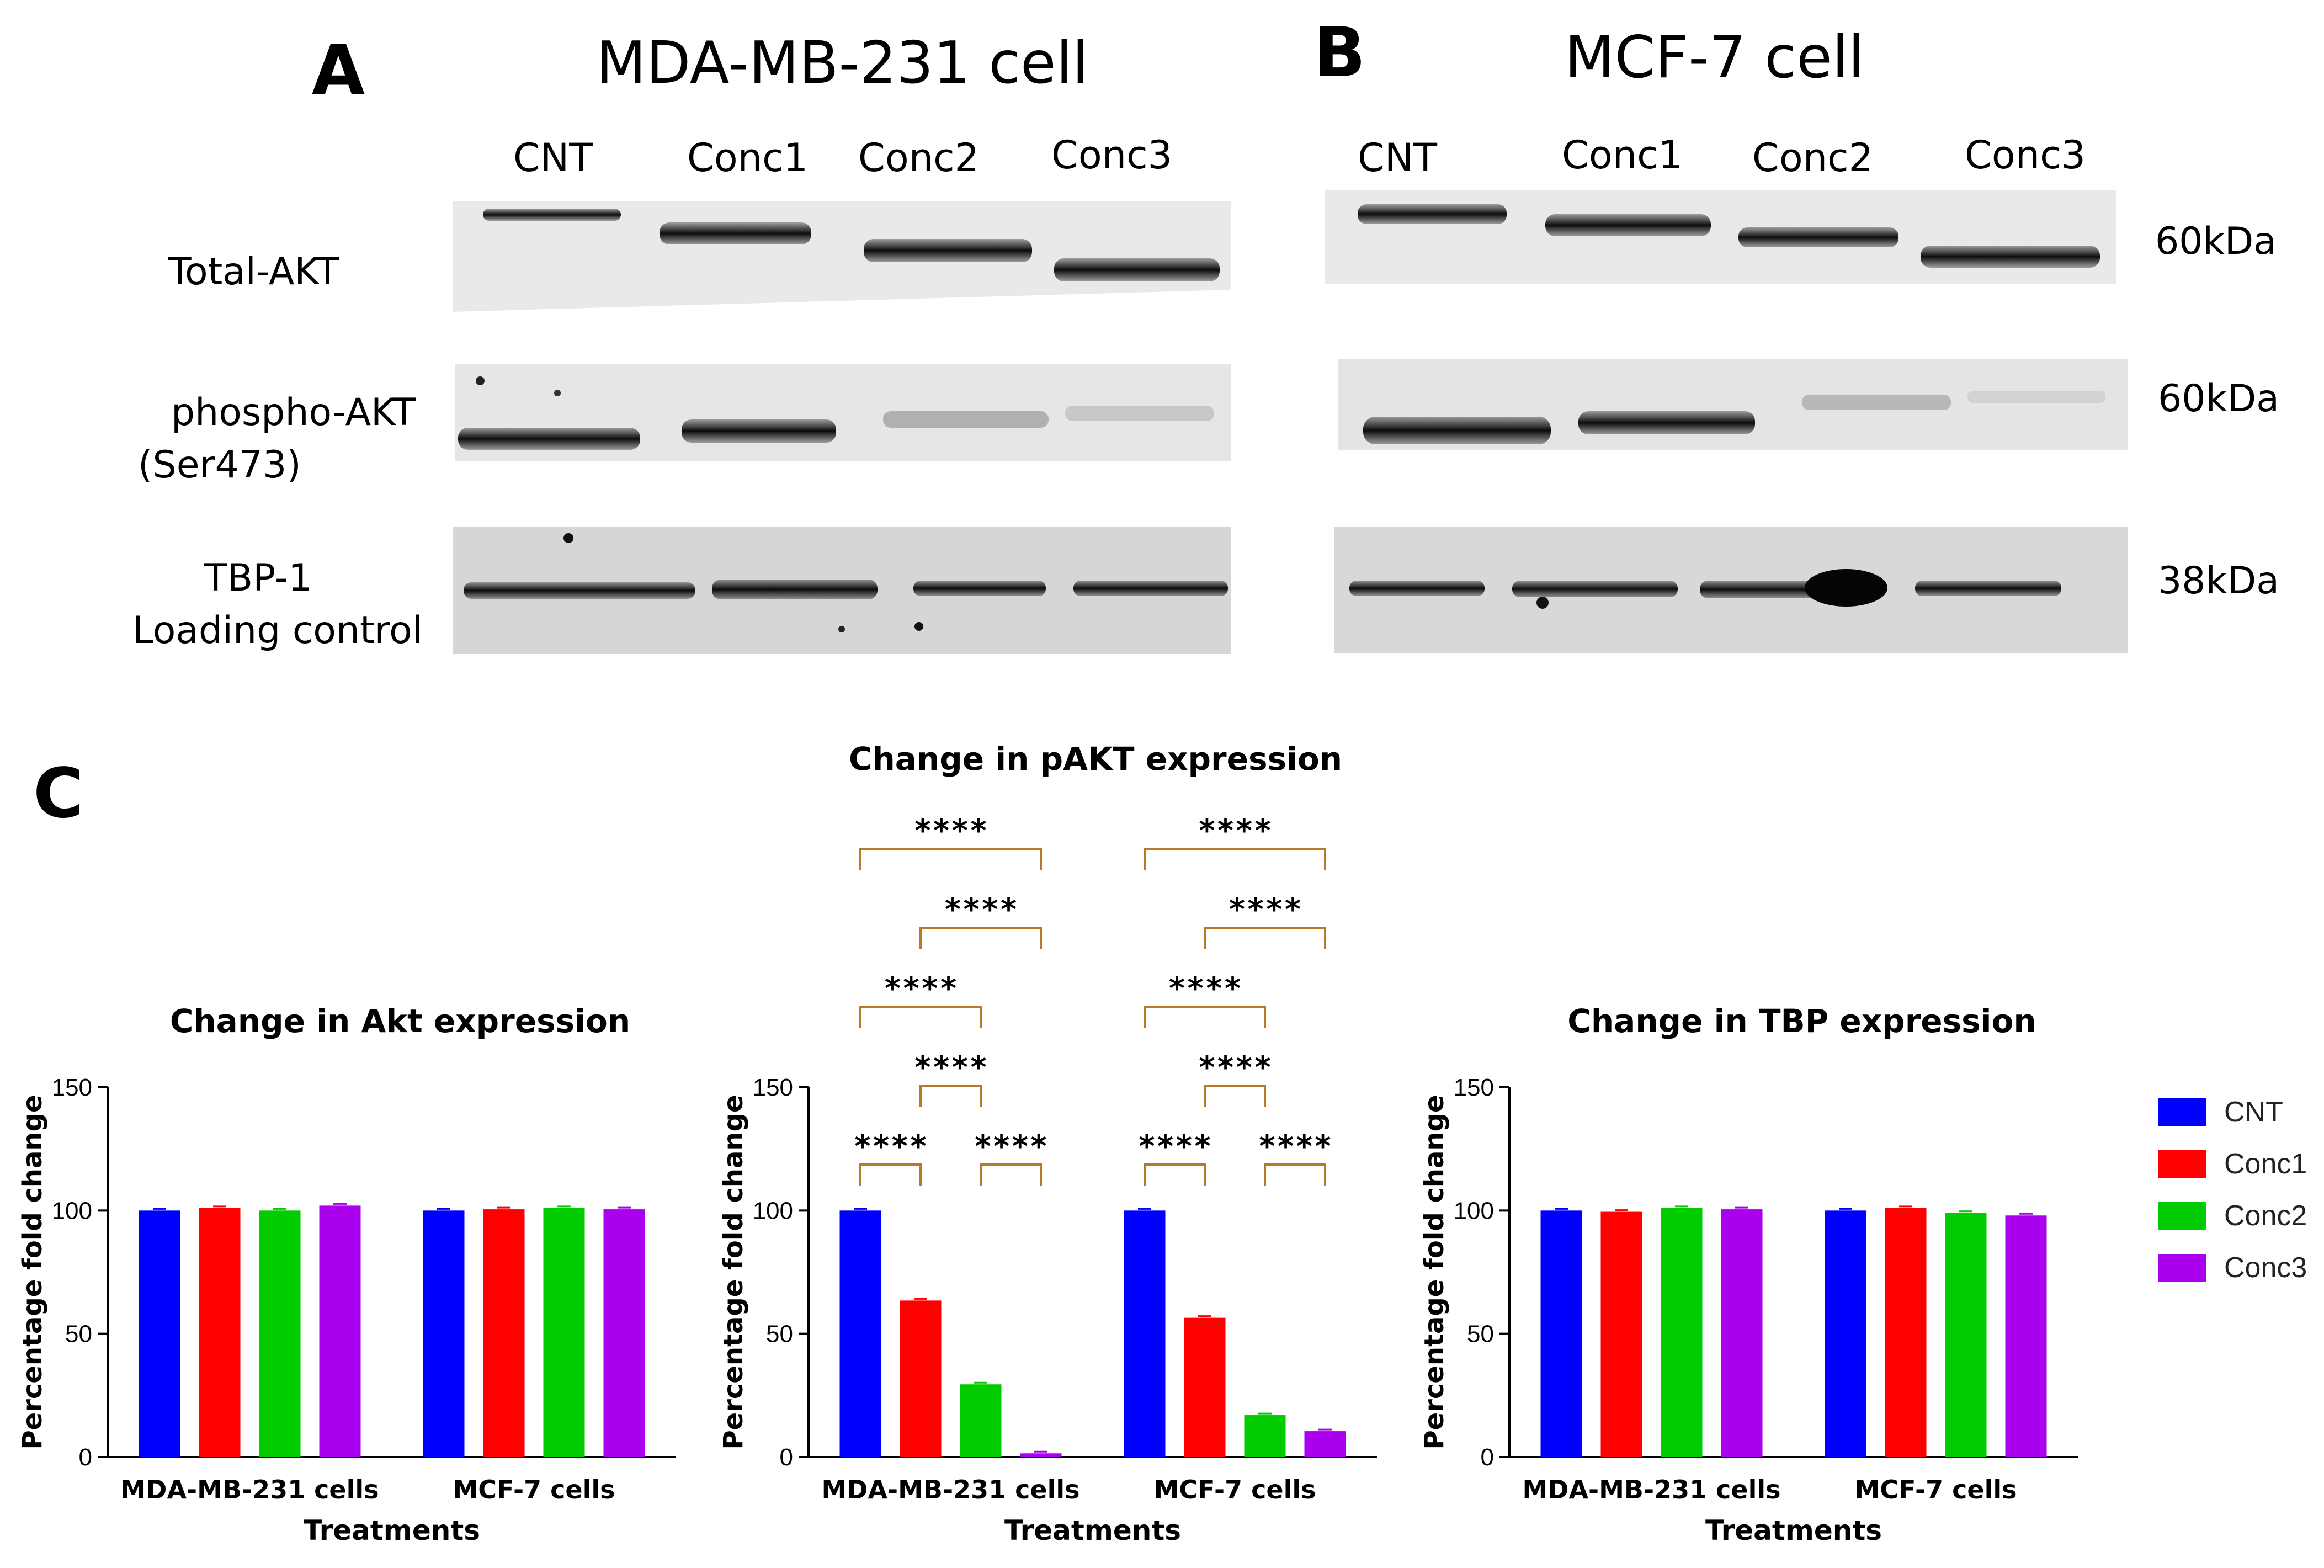 The width and height of the screenshot is (2324, 1568). Describe the element at coordinates (1474, 1087) in the screenshot. I see `y-tick-label: 150` at that location.